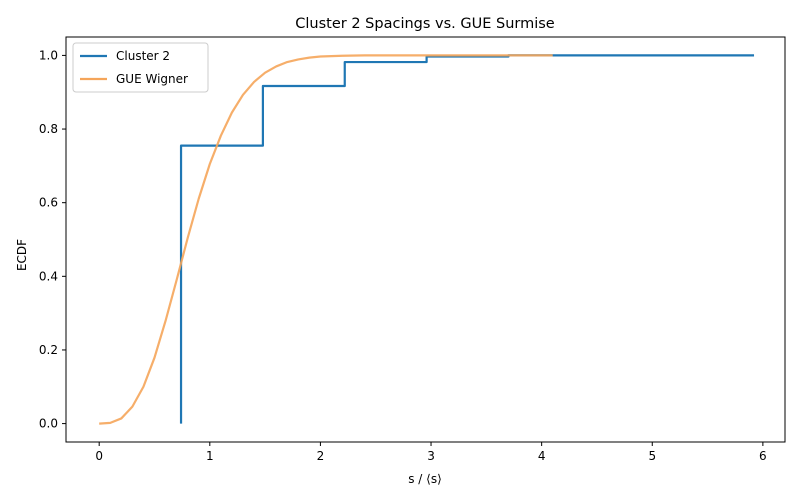  Describe the element at coordinates (763, 456) in the screenshot. I see `x-tick-label: 6` at that location.